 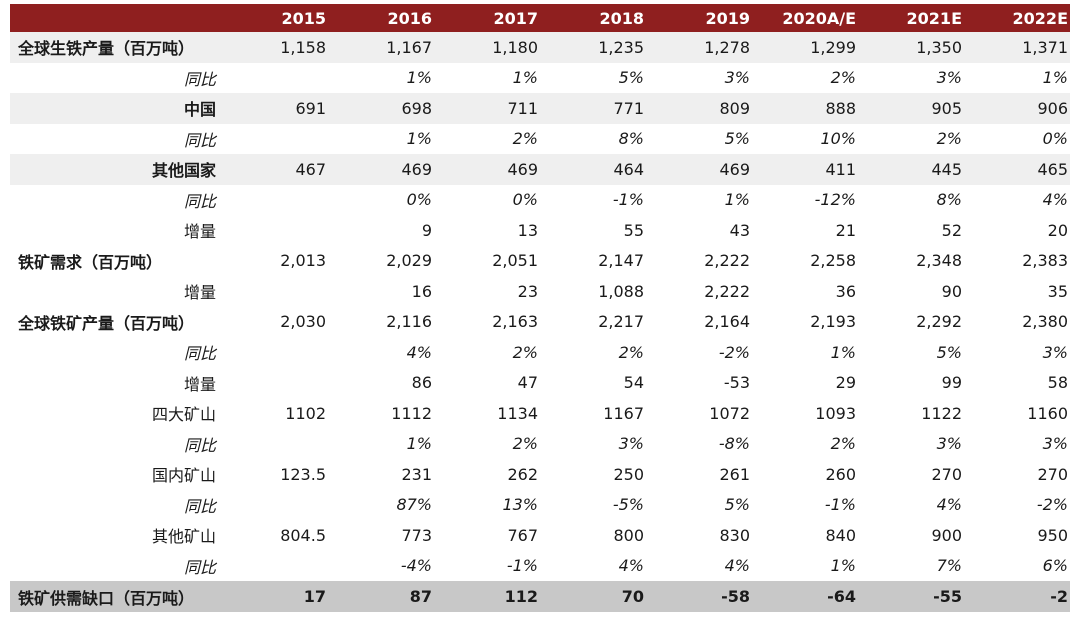 I want to click on table-row: 同比 87% 13% -5% 5% -1% 4% -2%, so click(x=540, y=505).